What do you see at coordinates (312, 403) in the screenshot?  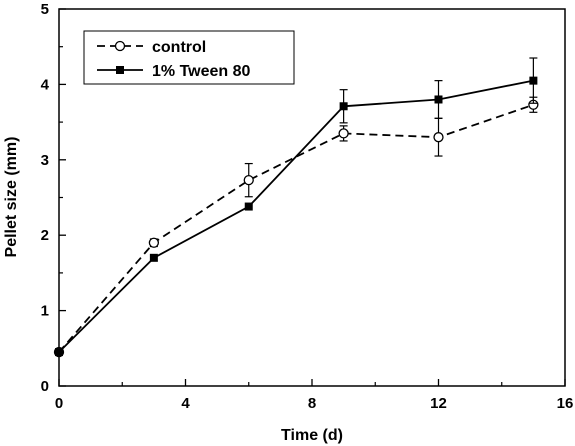 I see `x-tick-label: 8` at bounding box center [312, 403].